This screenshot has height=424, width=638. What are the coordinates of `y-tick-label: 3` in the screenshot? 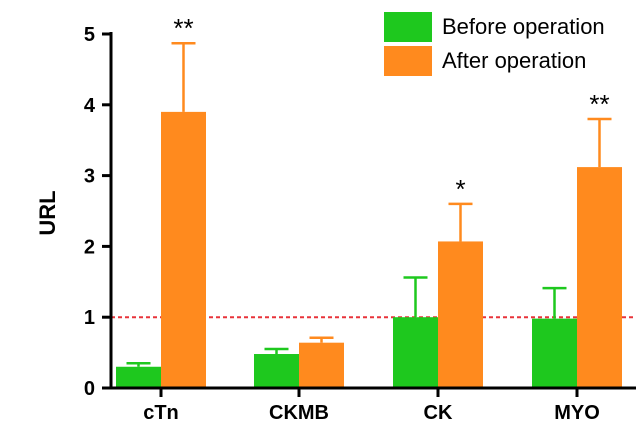 It's located at (89, 177).